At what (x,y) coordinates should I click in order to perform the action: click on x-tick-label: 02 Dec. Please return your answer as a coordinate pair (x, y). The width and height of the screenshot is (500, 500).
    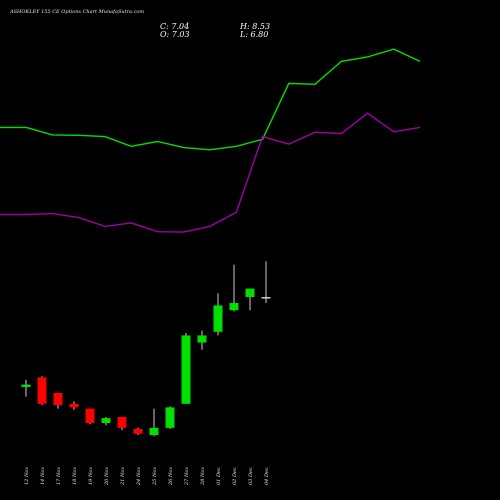
    Looking at the image, I should click on (235, 476).